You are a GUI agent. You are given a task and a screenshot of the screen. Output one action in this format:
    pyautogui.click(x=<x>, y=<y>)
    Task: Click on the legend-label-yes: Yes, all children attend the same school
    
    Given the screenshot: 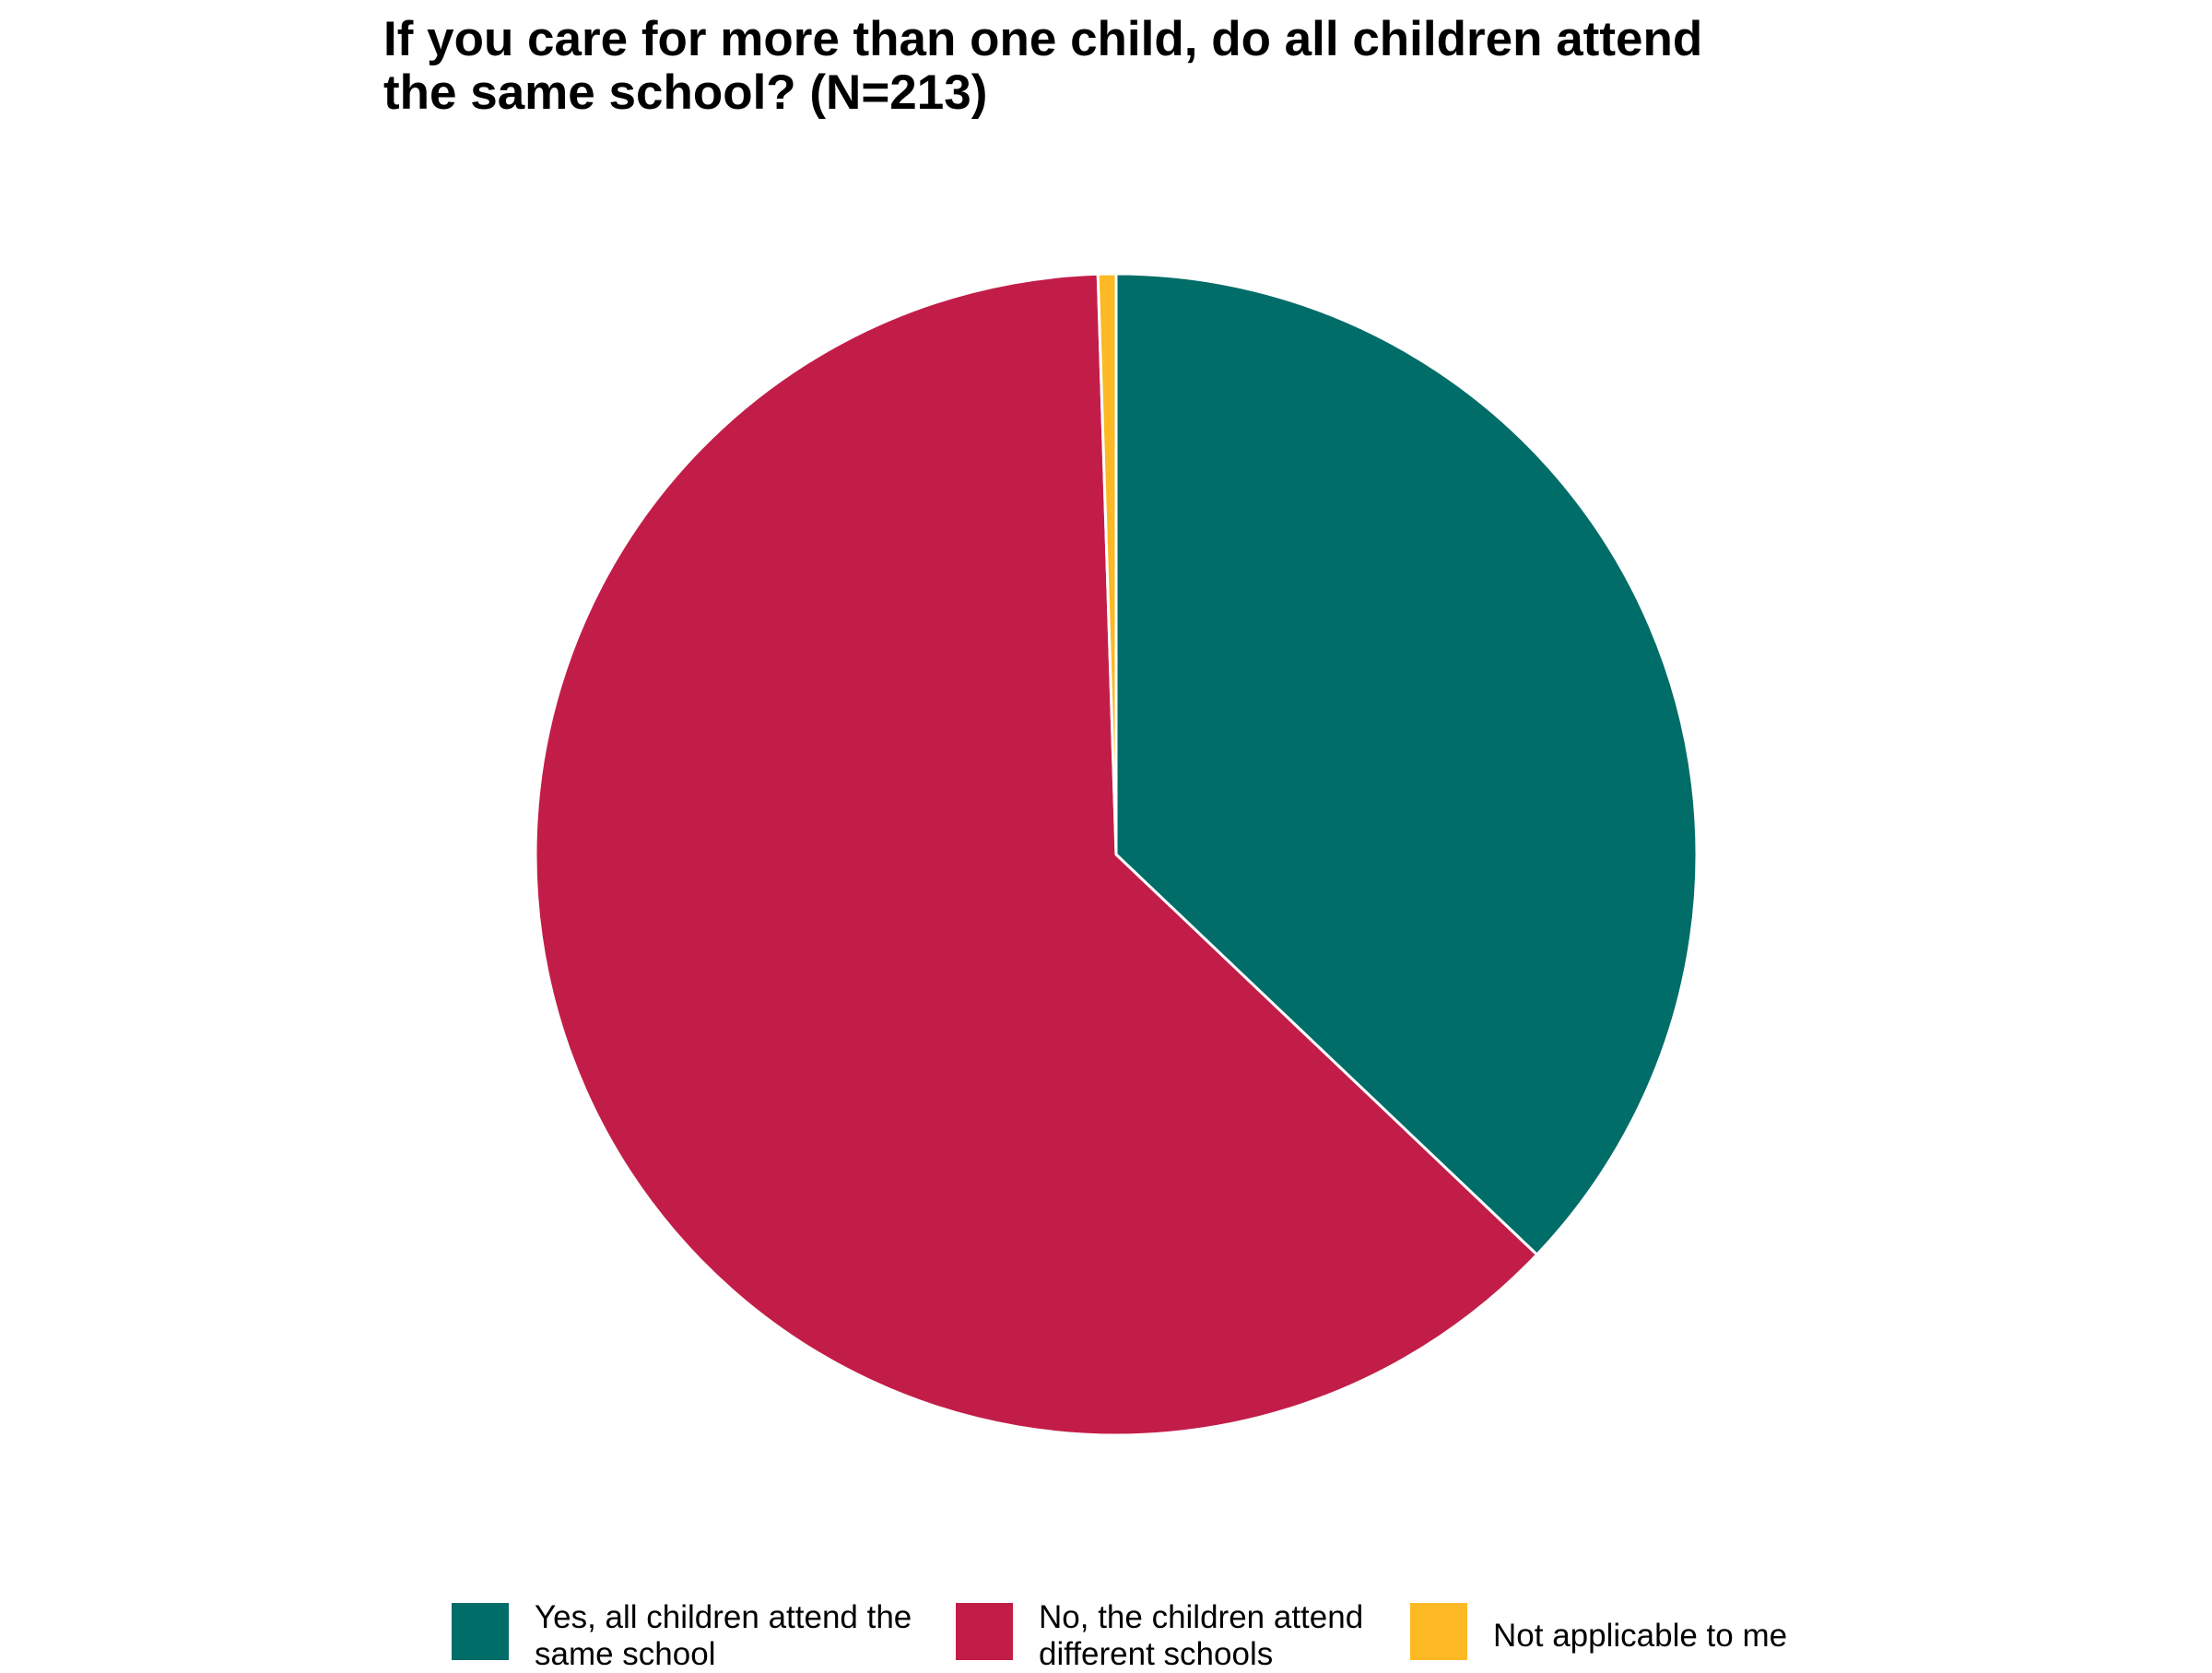 What is the action you would take?
    pyautogui.click(x=723, y=1636)
    